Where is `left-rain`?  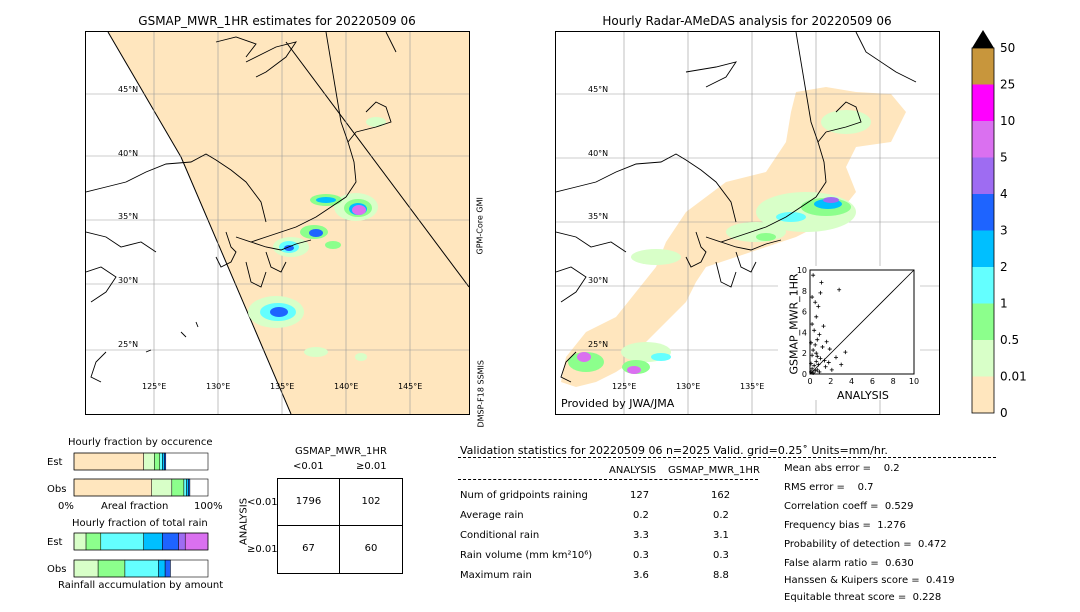
left-rain is located at coordinates (317, 239).